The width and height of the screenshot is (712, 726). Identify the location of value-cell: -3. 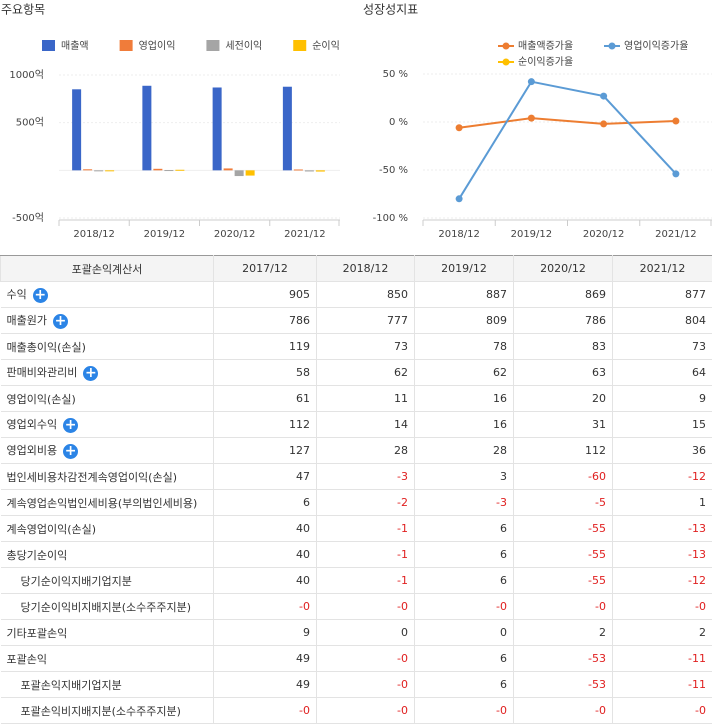
(464, 502).